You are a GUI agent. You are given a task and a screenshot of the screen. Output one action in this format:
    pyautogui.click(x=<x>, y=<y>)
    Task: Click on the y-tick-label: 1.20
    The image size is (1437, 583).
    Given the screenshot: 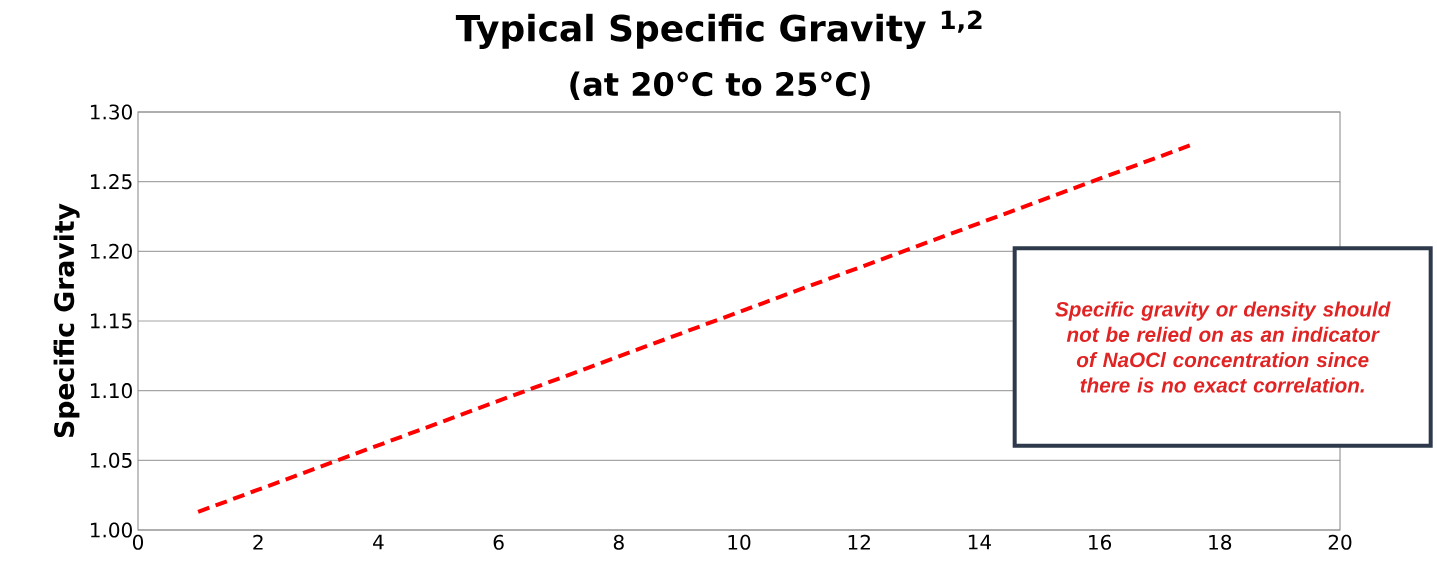 What is the action you would take?
    pyautogui.click(x=111, y=251)
    